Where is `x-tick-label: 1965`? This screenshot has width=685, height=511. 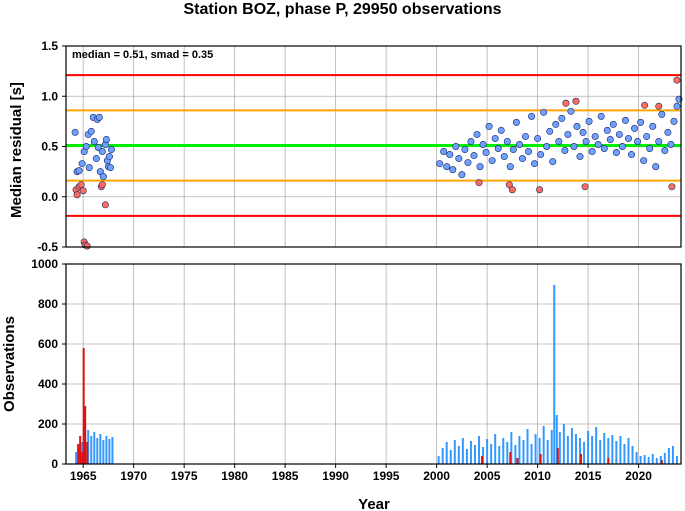 x-tick-label: 1965 is located at coordinates (83, 476).